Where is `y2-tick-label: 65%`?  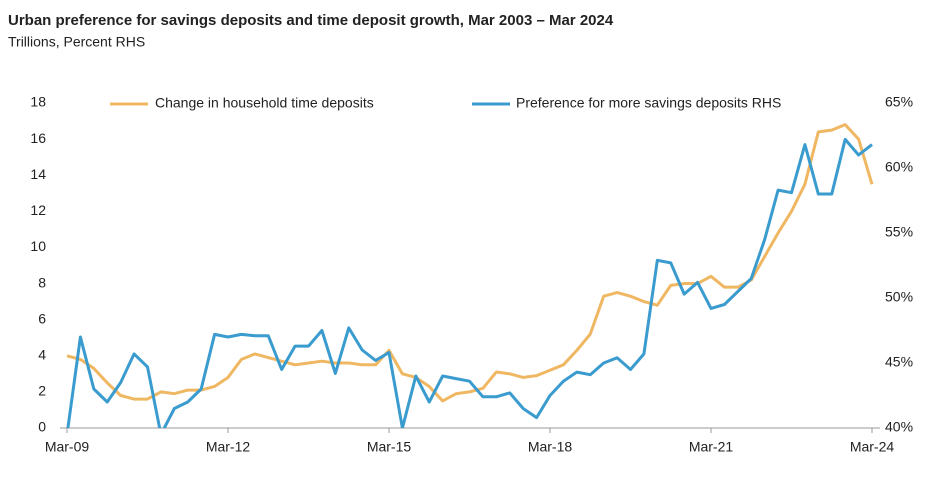
y2-tick-label: 65% is located at coordinates (899, 102).